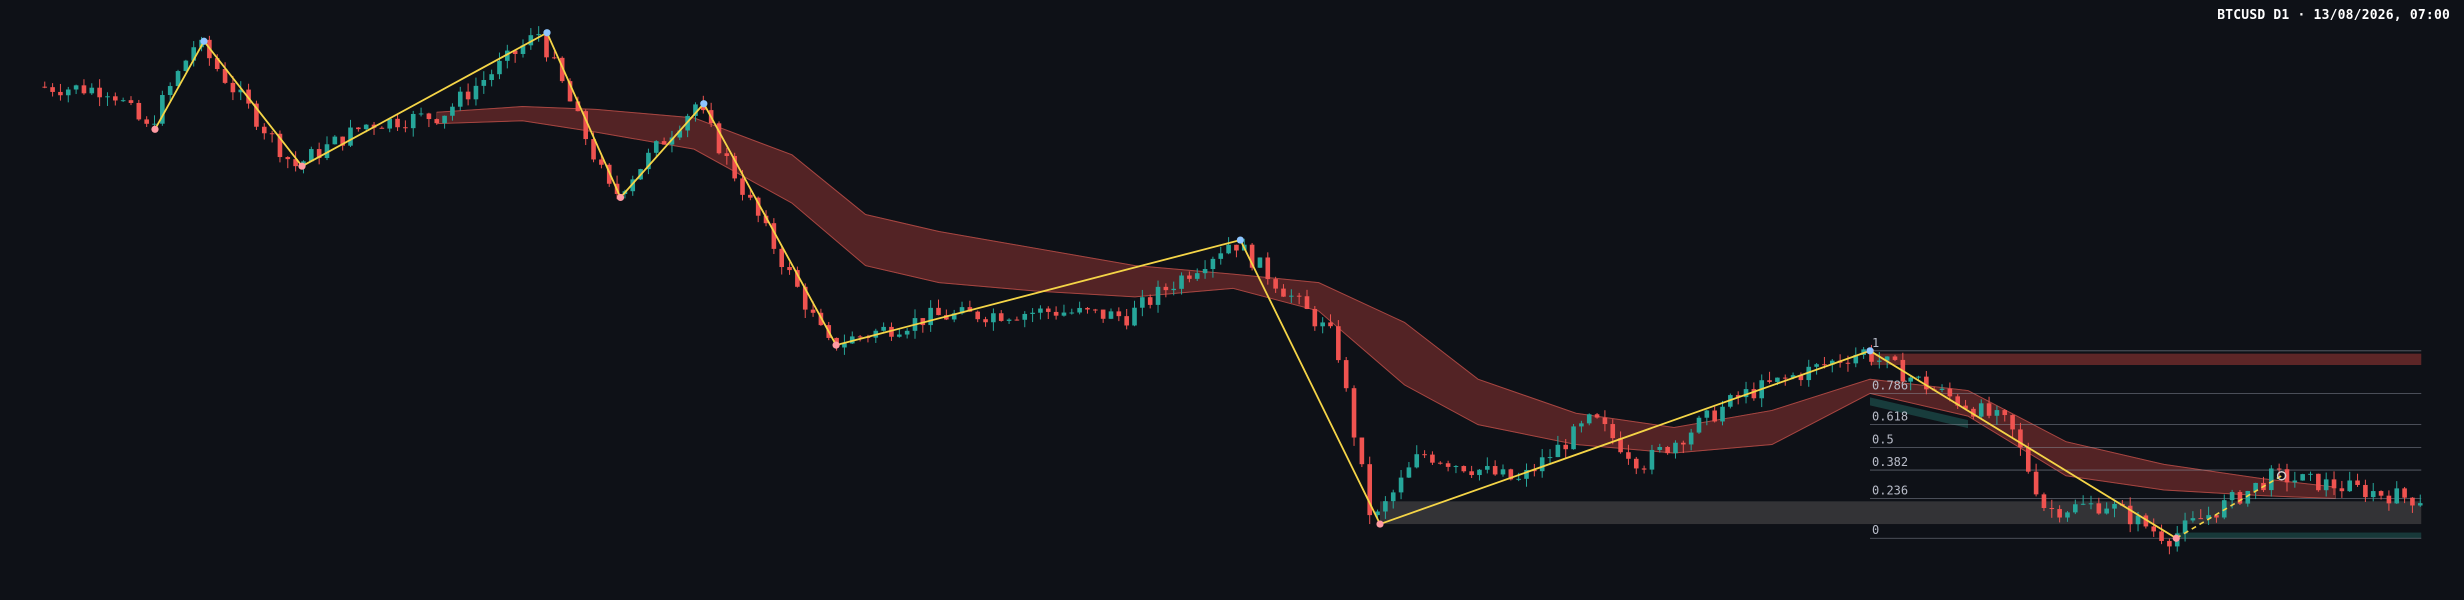 This screenshot has width=2464, height=600. What do you see at coordinates (1870, 351) in the screenshot?
I see `zigzag-peak-marker` at bounding box center [1870, 351].